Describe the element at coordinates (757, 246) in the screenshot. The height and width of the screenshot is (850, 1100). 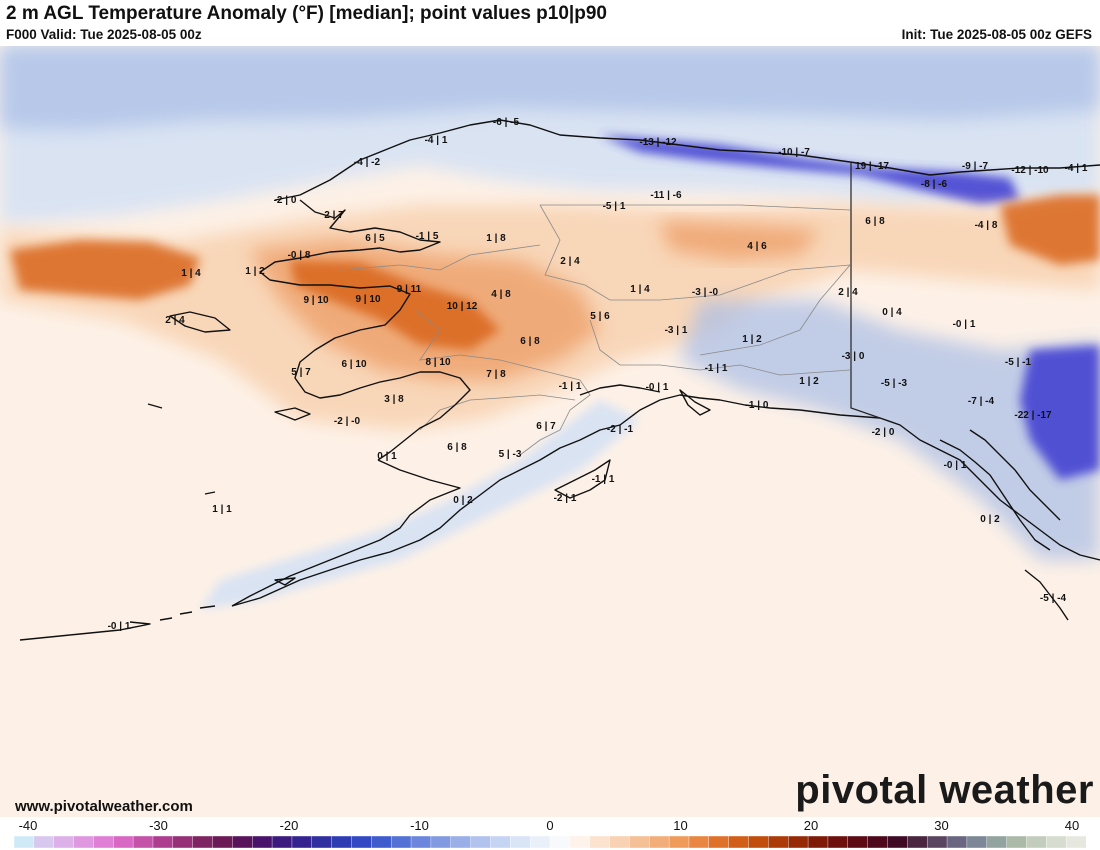
I see `point-value: 4 | 6` at that location.